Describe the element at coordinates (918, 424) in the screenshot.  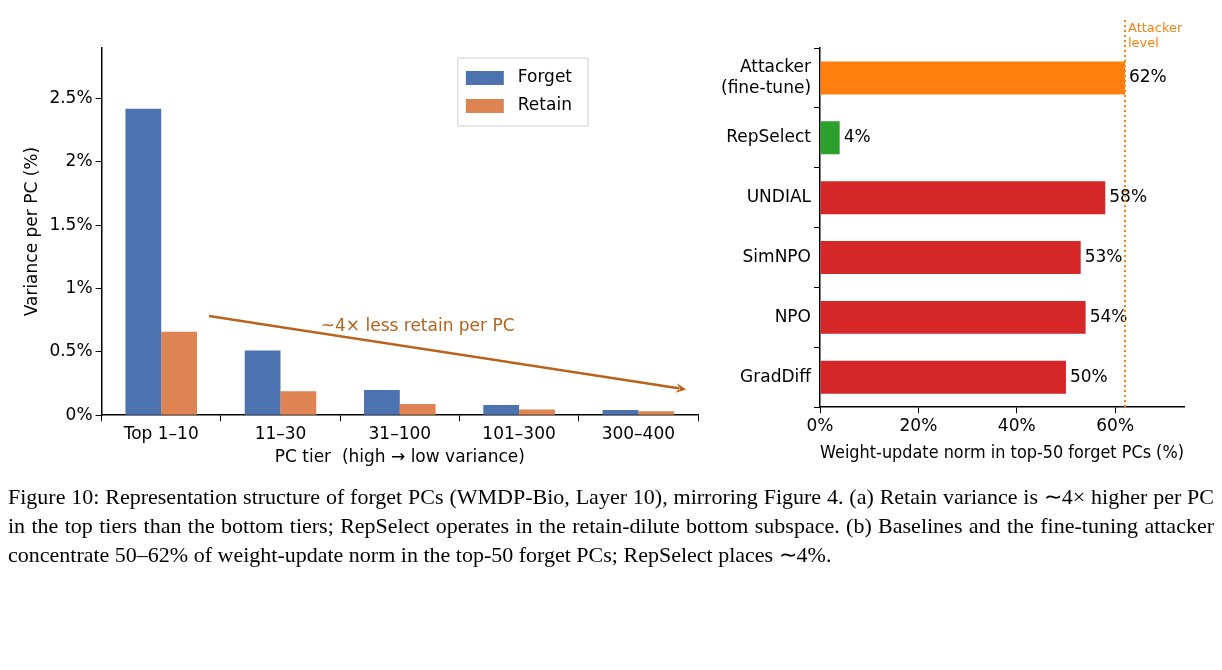
I see `x-tick-label: 20%` at that location.